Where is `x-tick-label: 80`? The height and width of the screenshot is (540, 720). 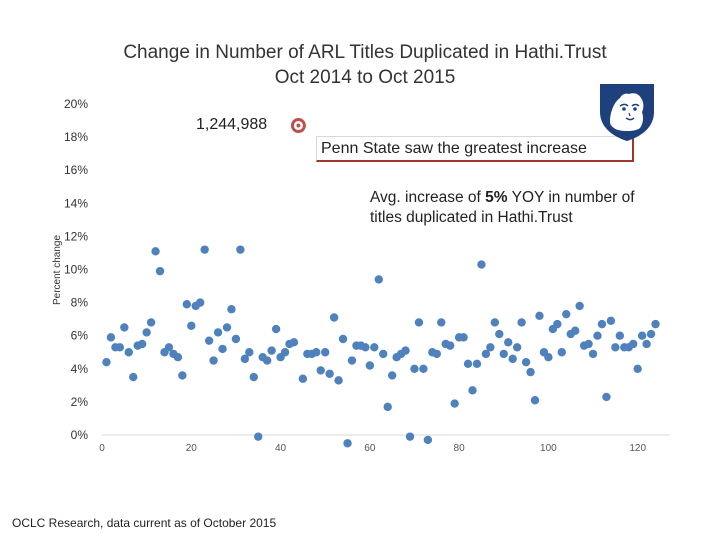
x-tick-label: 80 is located at coordinates (460, 448).